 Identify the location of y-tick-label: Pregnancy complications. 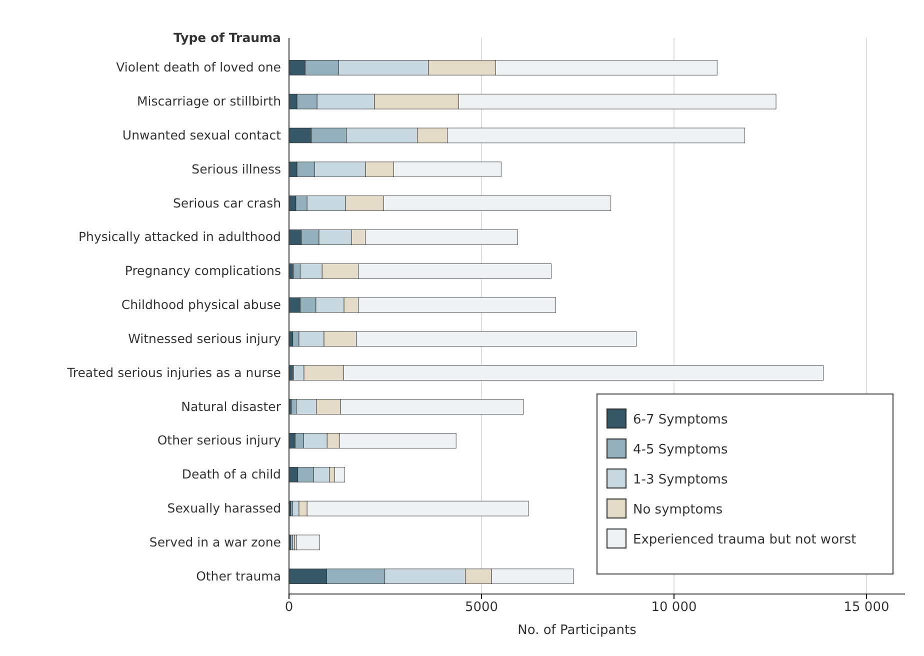
(202, 270).